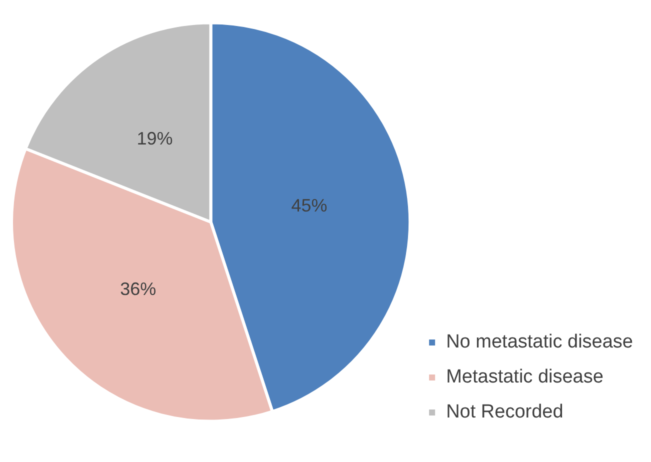  I want to click on legend-label: Not Recorded, so click(505, 412).